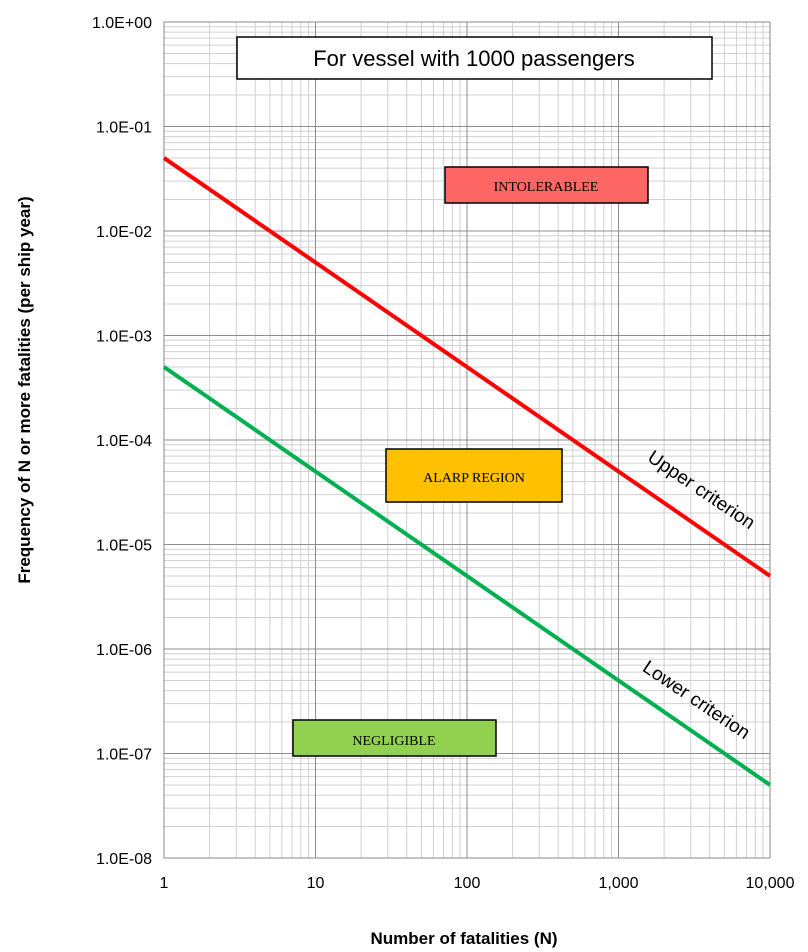 This screenshot has width=808, height=952. I want to click on x-tick-label: 10, so click(316, 883).